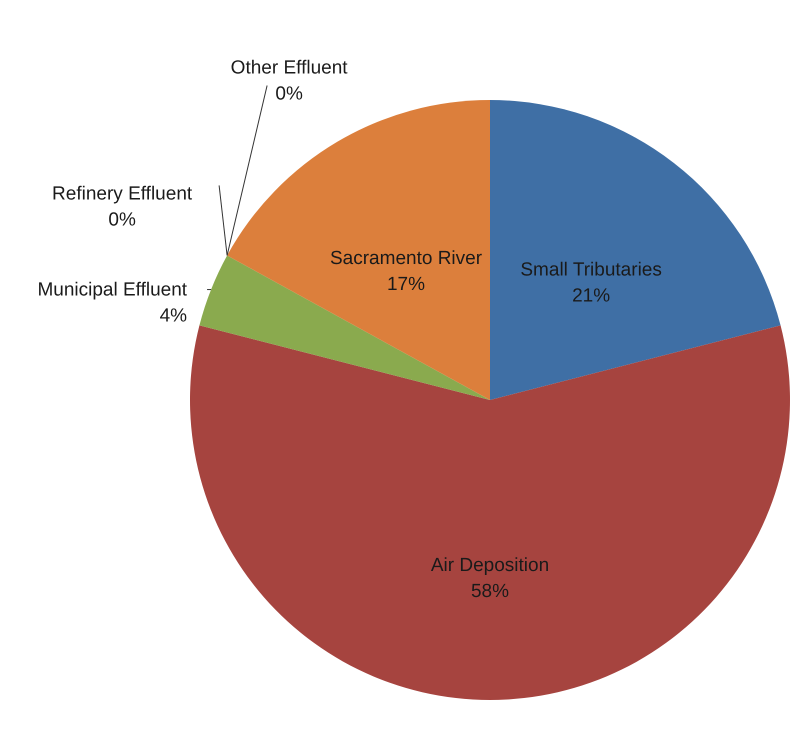  What do you see at coordinates (112, 290) in the screenshot?
I see `slice-label: Municipal Effluent` at bounding box center [112, 290].